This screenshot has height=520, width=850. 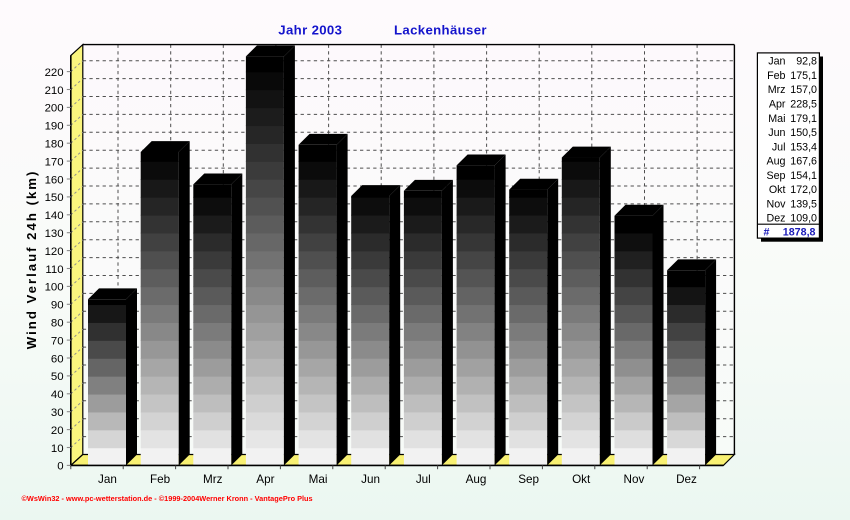 I want to click on svg-text: Jahr 2003, so click(x=310, y=30).